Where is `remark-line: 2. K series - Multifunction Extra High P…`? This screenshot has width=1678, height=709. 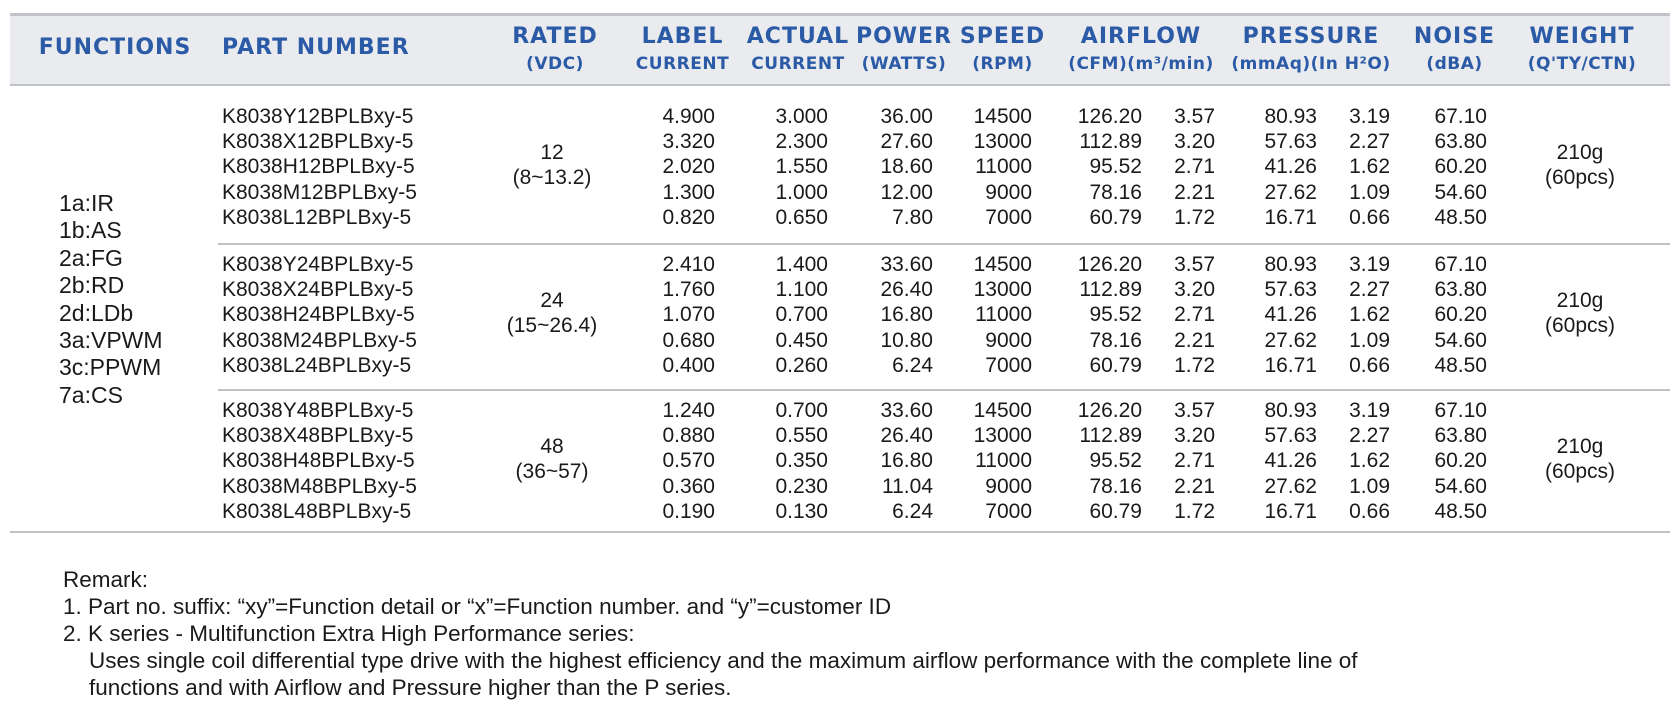
remark-line: 2. K series - Multifunction Extra High P… is located at coordinates (349, 633).